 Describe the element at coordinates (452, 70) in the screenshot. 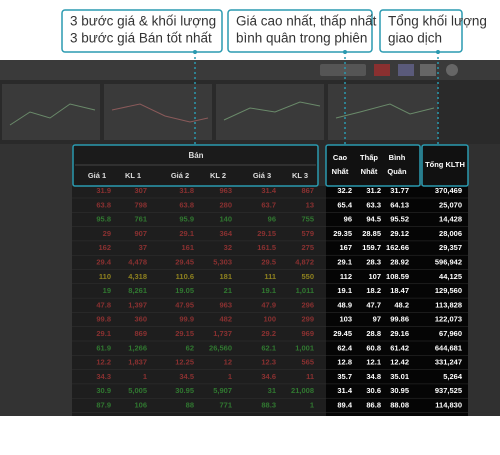

I see `settings-icon` at that location.